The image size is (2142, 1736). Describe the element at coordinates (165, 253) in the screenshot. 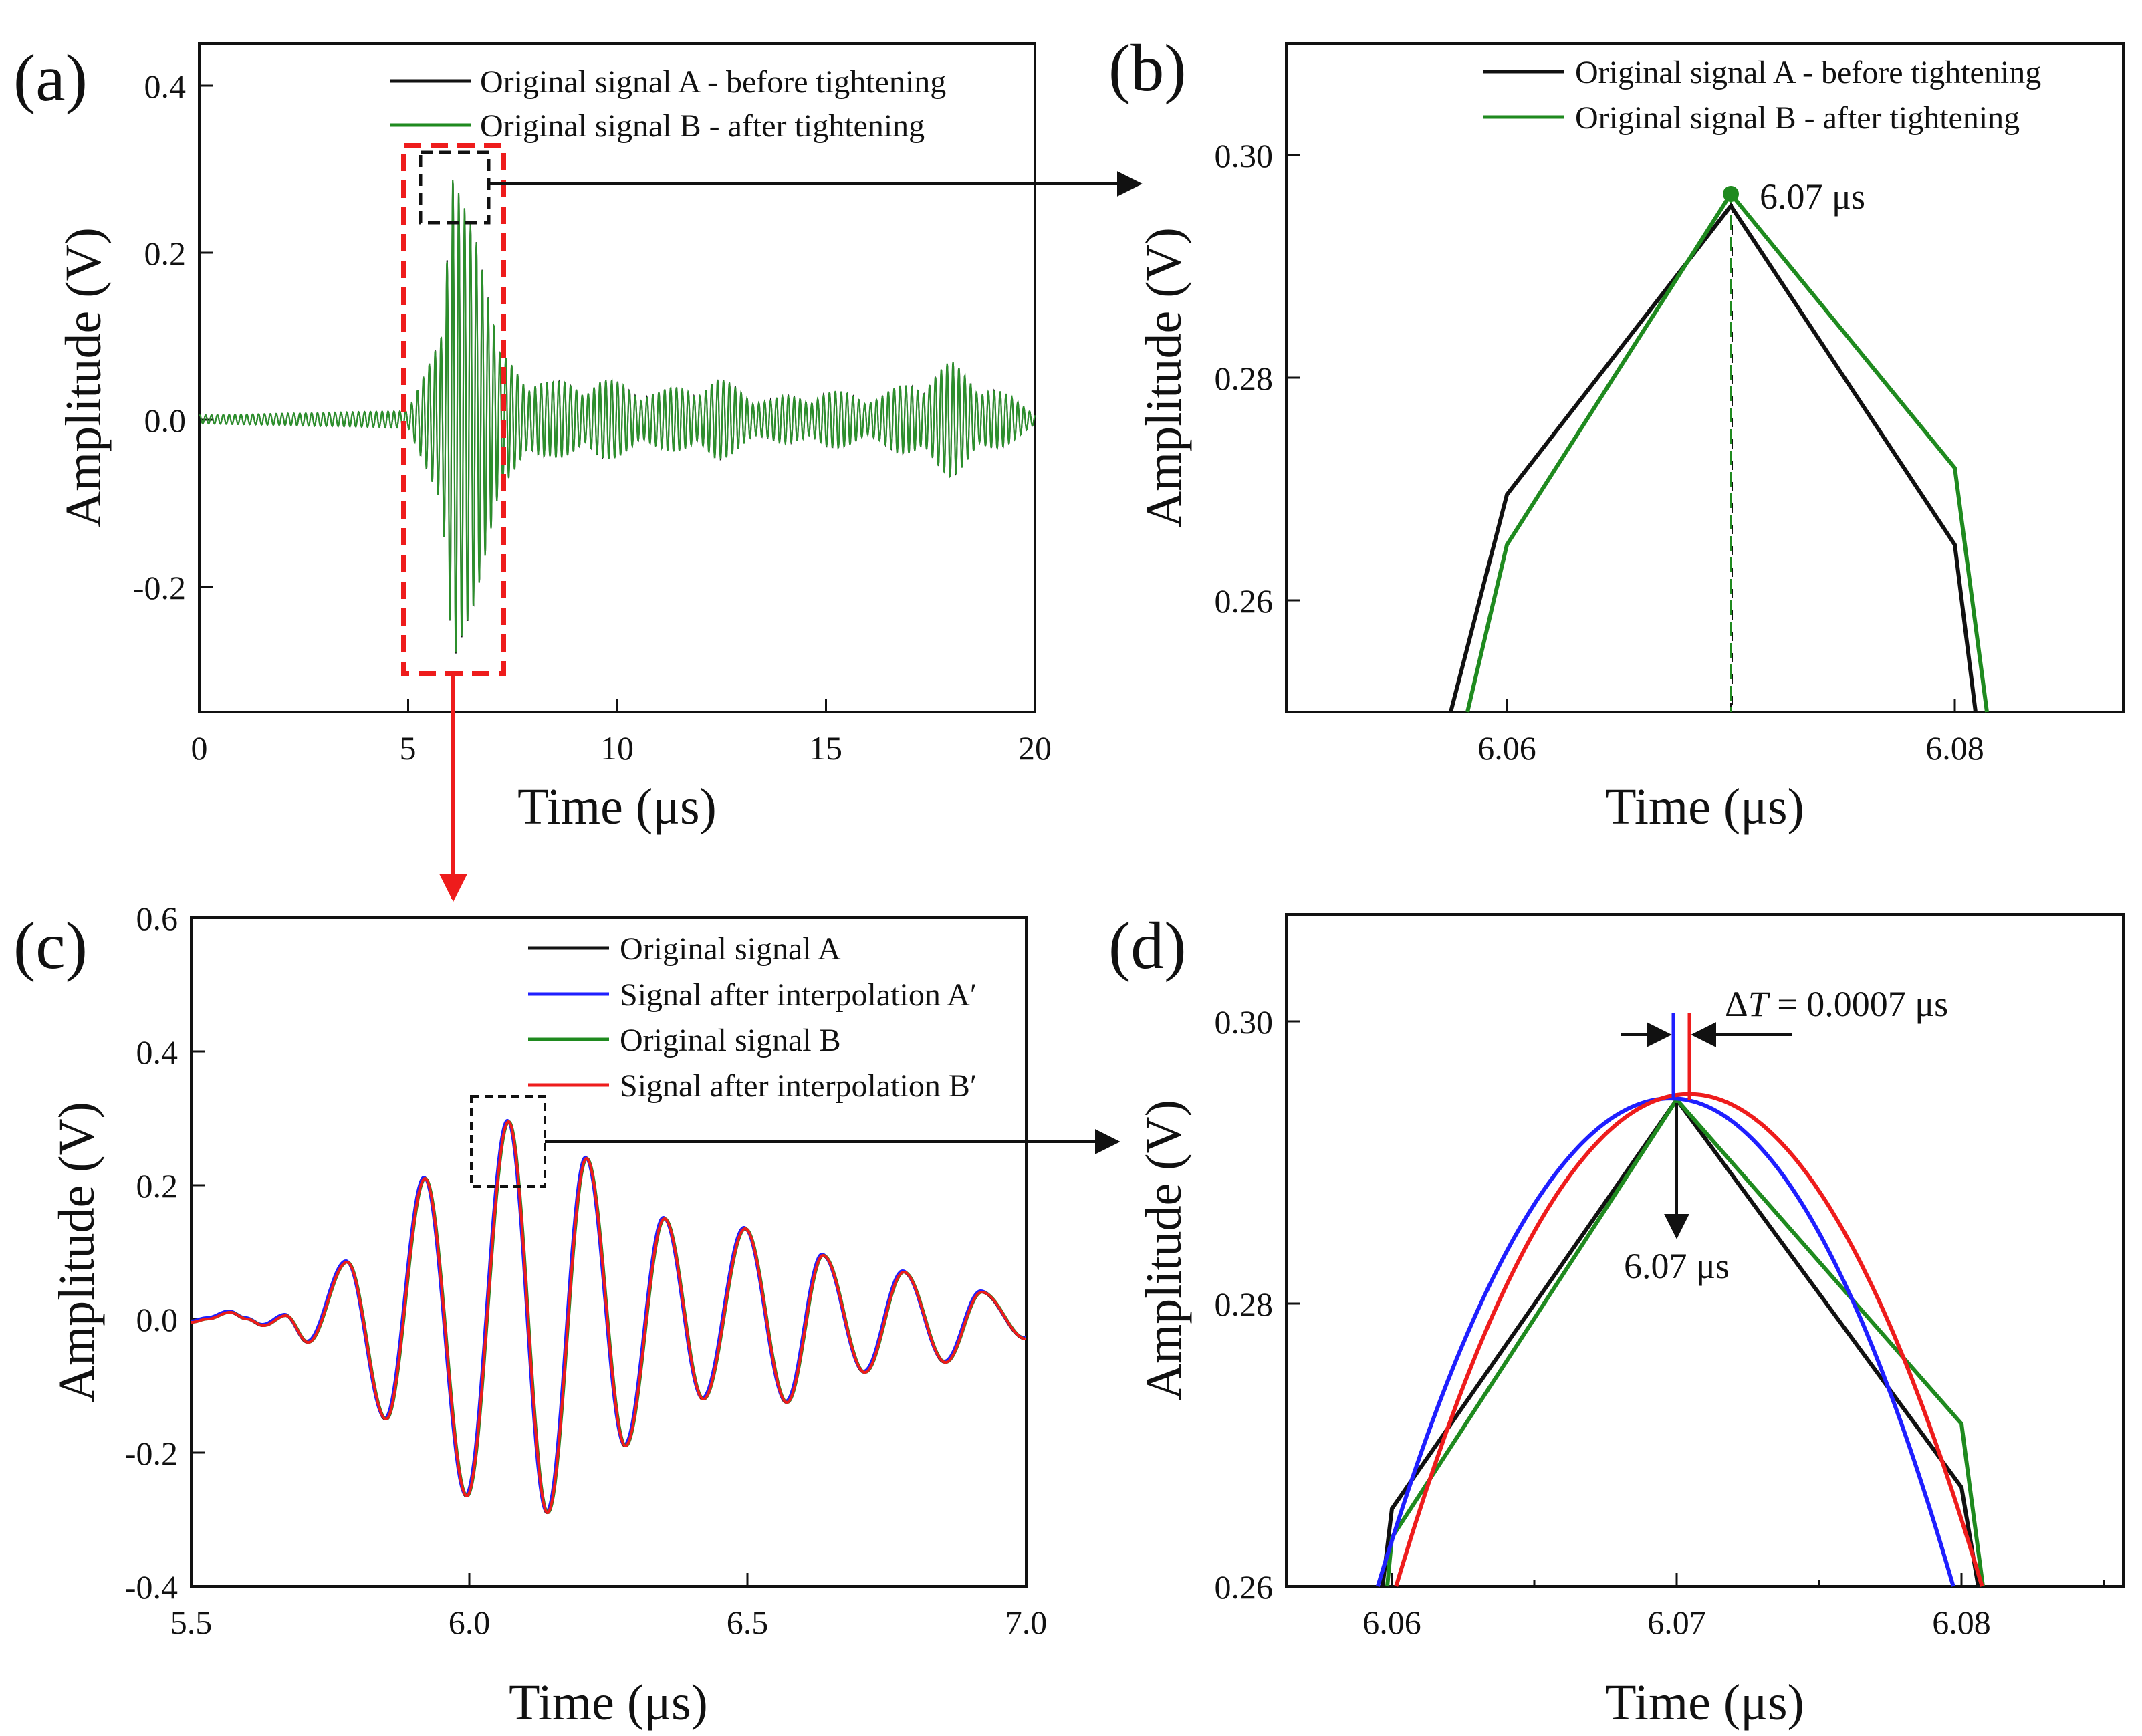

I see `panel-a-ytick-0.2: 0.2` at that location.